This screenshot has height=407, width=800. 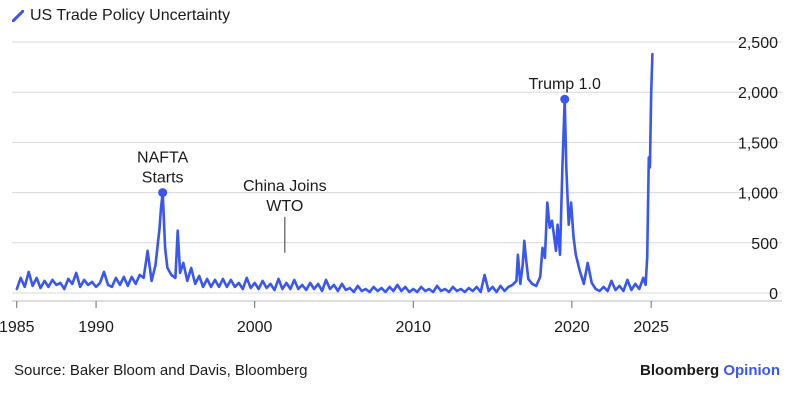 What do you see at coordinates (572, 327) in the screenshot?
I see `x-tick-label: 2020` at bounding box center [572, 327].